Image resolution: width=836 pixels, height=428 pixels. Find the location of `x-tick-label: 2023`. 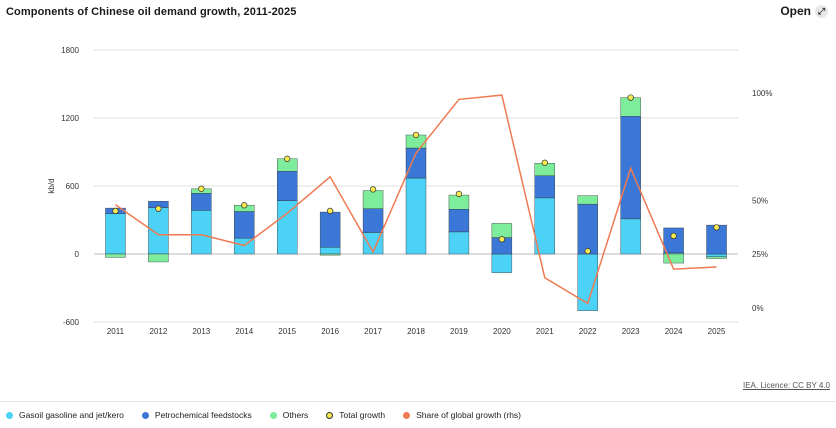

x-tick-label: 2023 is located at coordinates (631, 331).